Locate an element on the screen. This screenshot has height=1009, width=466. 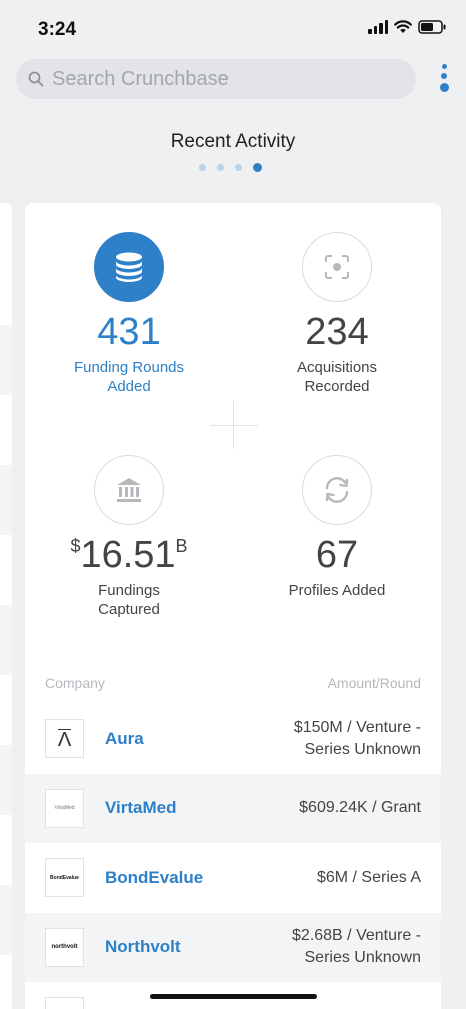
company-logo: northvolt is located at coordinates (64, 947).